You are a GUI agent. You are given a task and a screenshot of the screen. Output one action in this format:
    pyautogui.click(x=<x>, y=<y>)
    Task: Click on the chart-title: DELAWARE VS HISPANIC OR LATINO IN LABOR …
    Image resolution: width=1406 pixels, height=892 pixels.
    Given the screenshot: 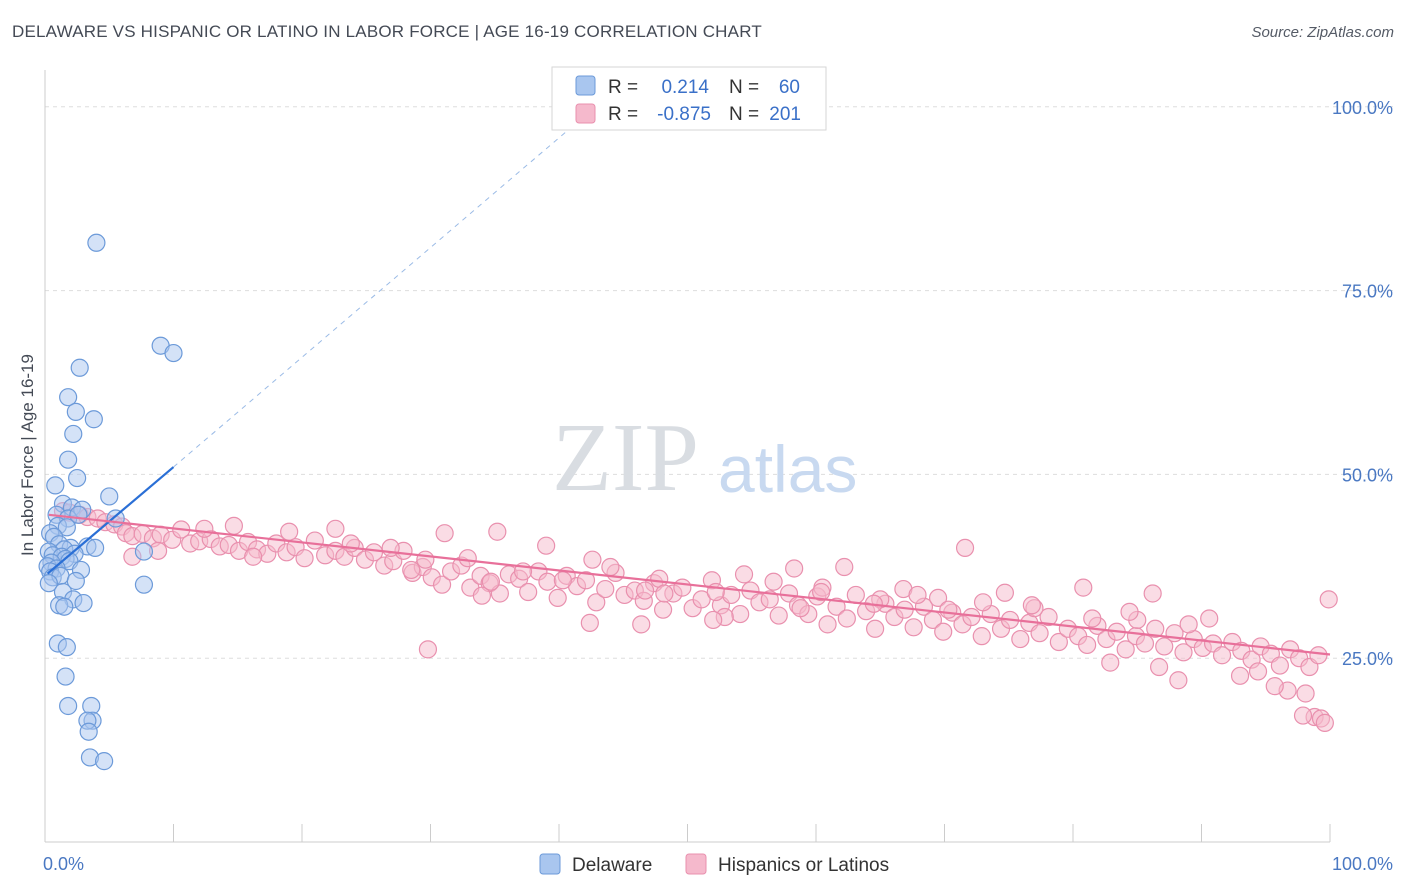 What is the action you would take?
    pyautogui.click(x=387, y=31)
    